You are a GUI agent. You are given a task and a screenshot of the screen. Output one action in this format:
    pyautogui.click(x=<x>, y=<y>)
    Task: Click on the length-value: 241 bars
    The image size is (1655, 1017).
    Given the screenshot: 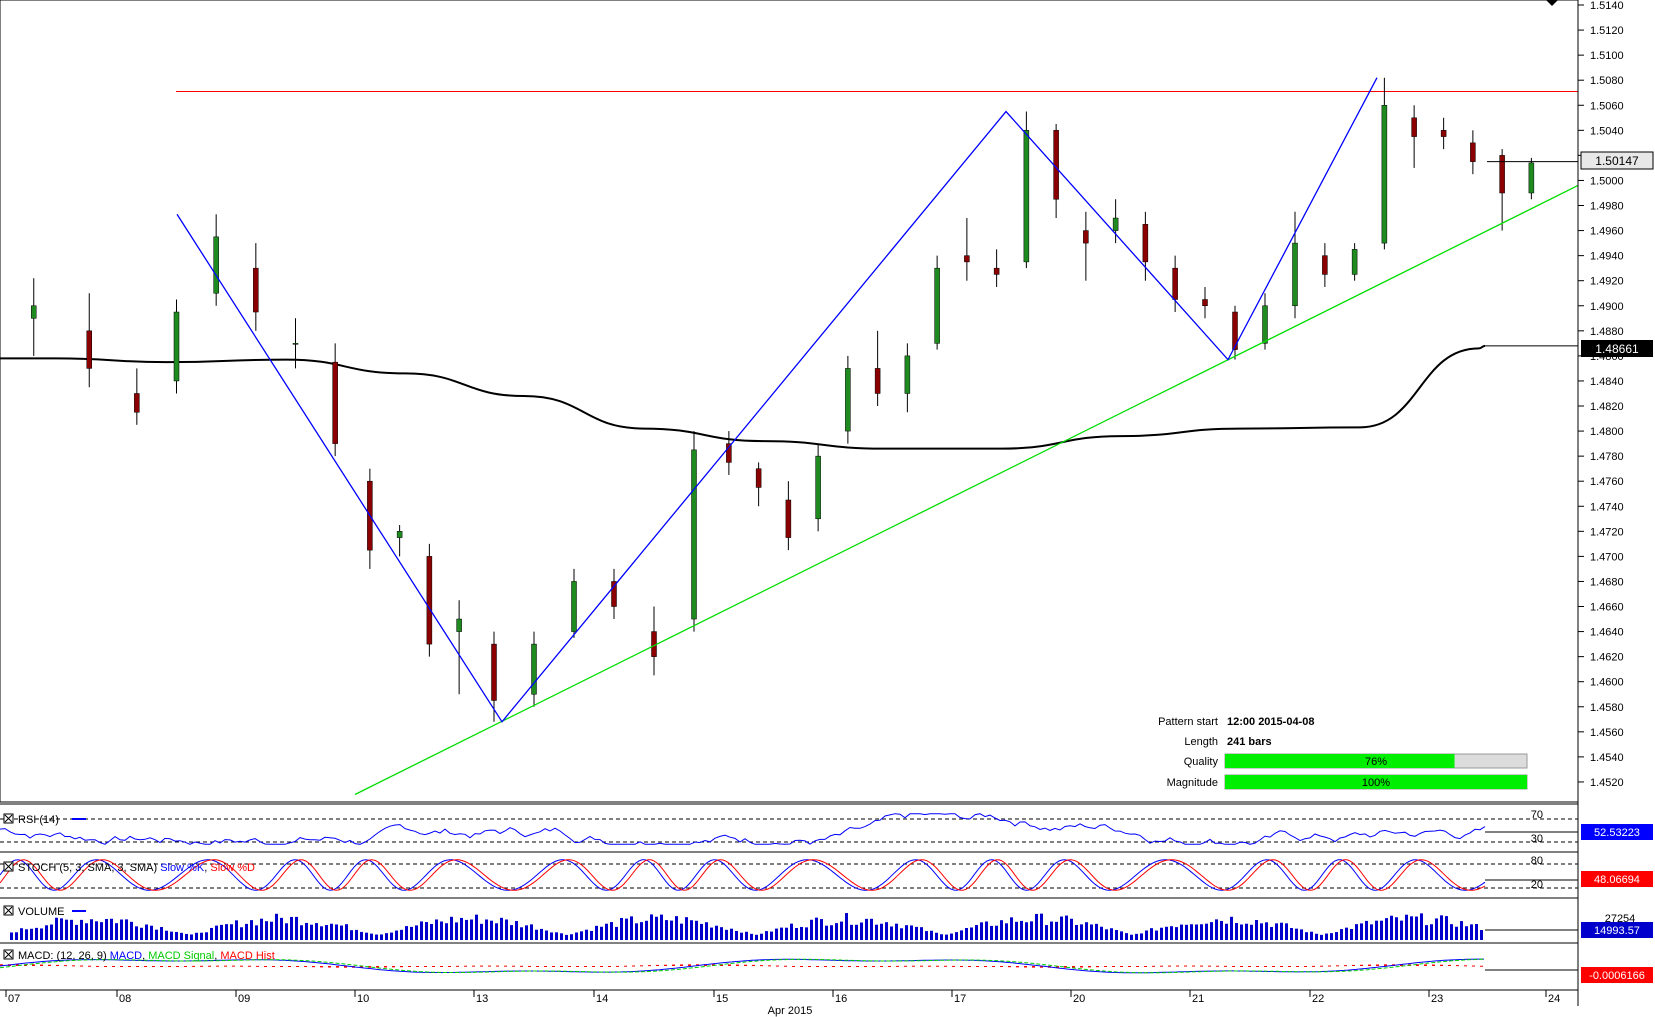 What is the action you would take?
    pyautogui.click(x=1249, y=742)
    